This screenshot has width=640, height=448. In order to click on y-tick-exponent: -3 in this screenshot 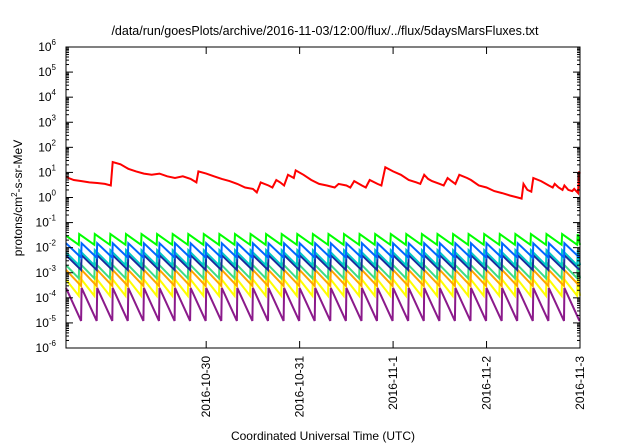, I will do `click(53, 268)`.